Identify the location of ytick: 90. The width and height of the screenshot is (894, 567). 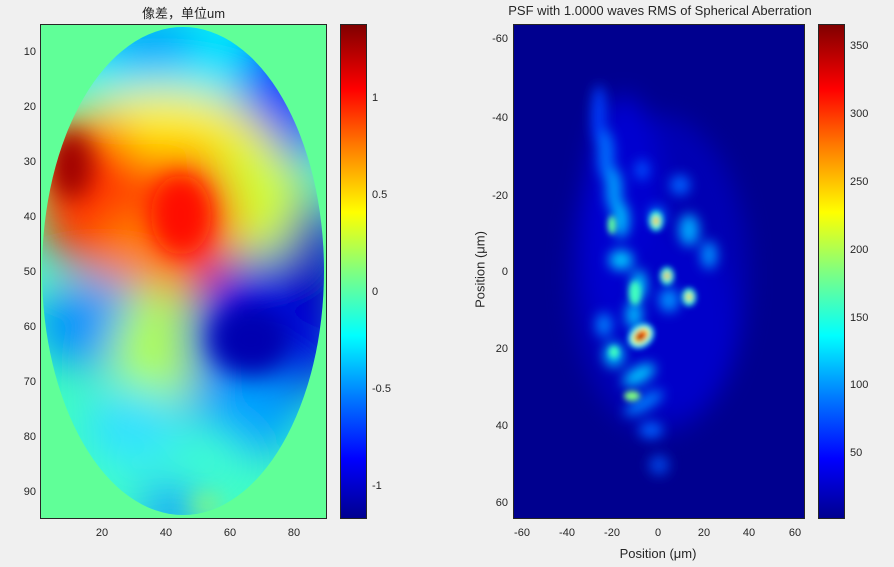
(29, 492).